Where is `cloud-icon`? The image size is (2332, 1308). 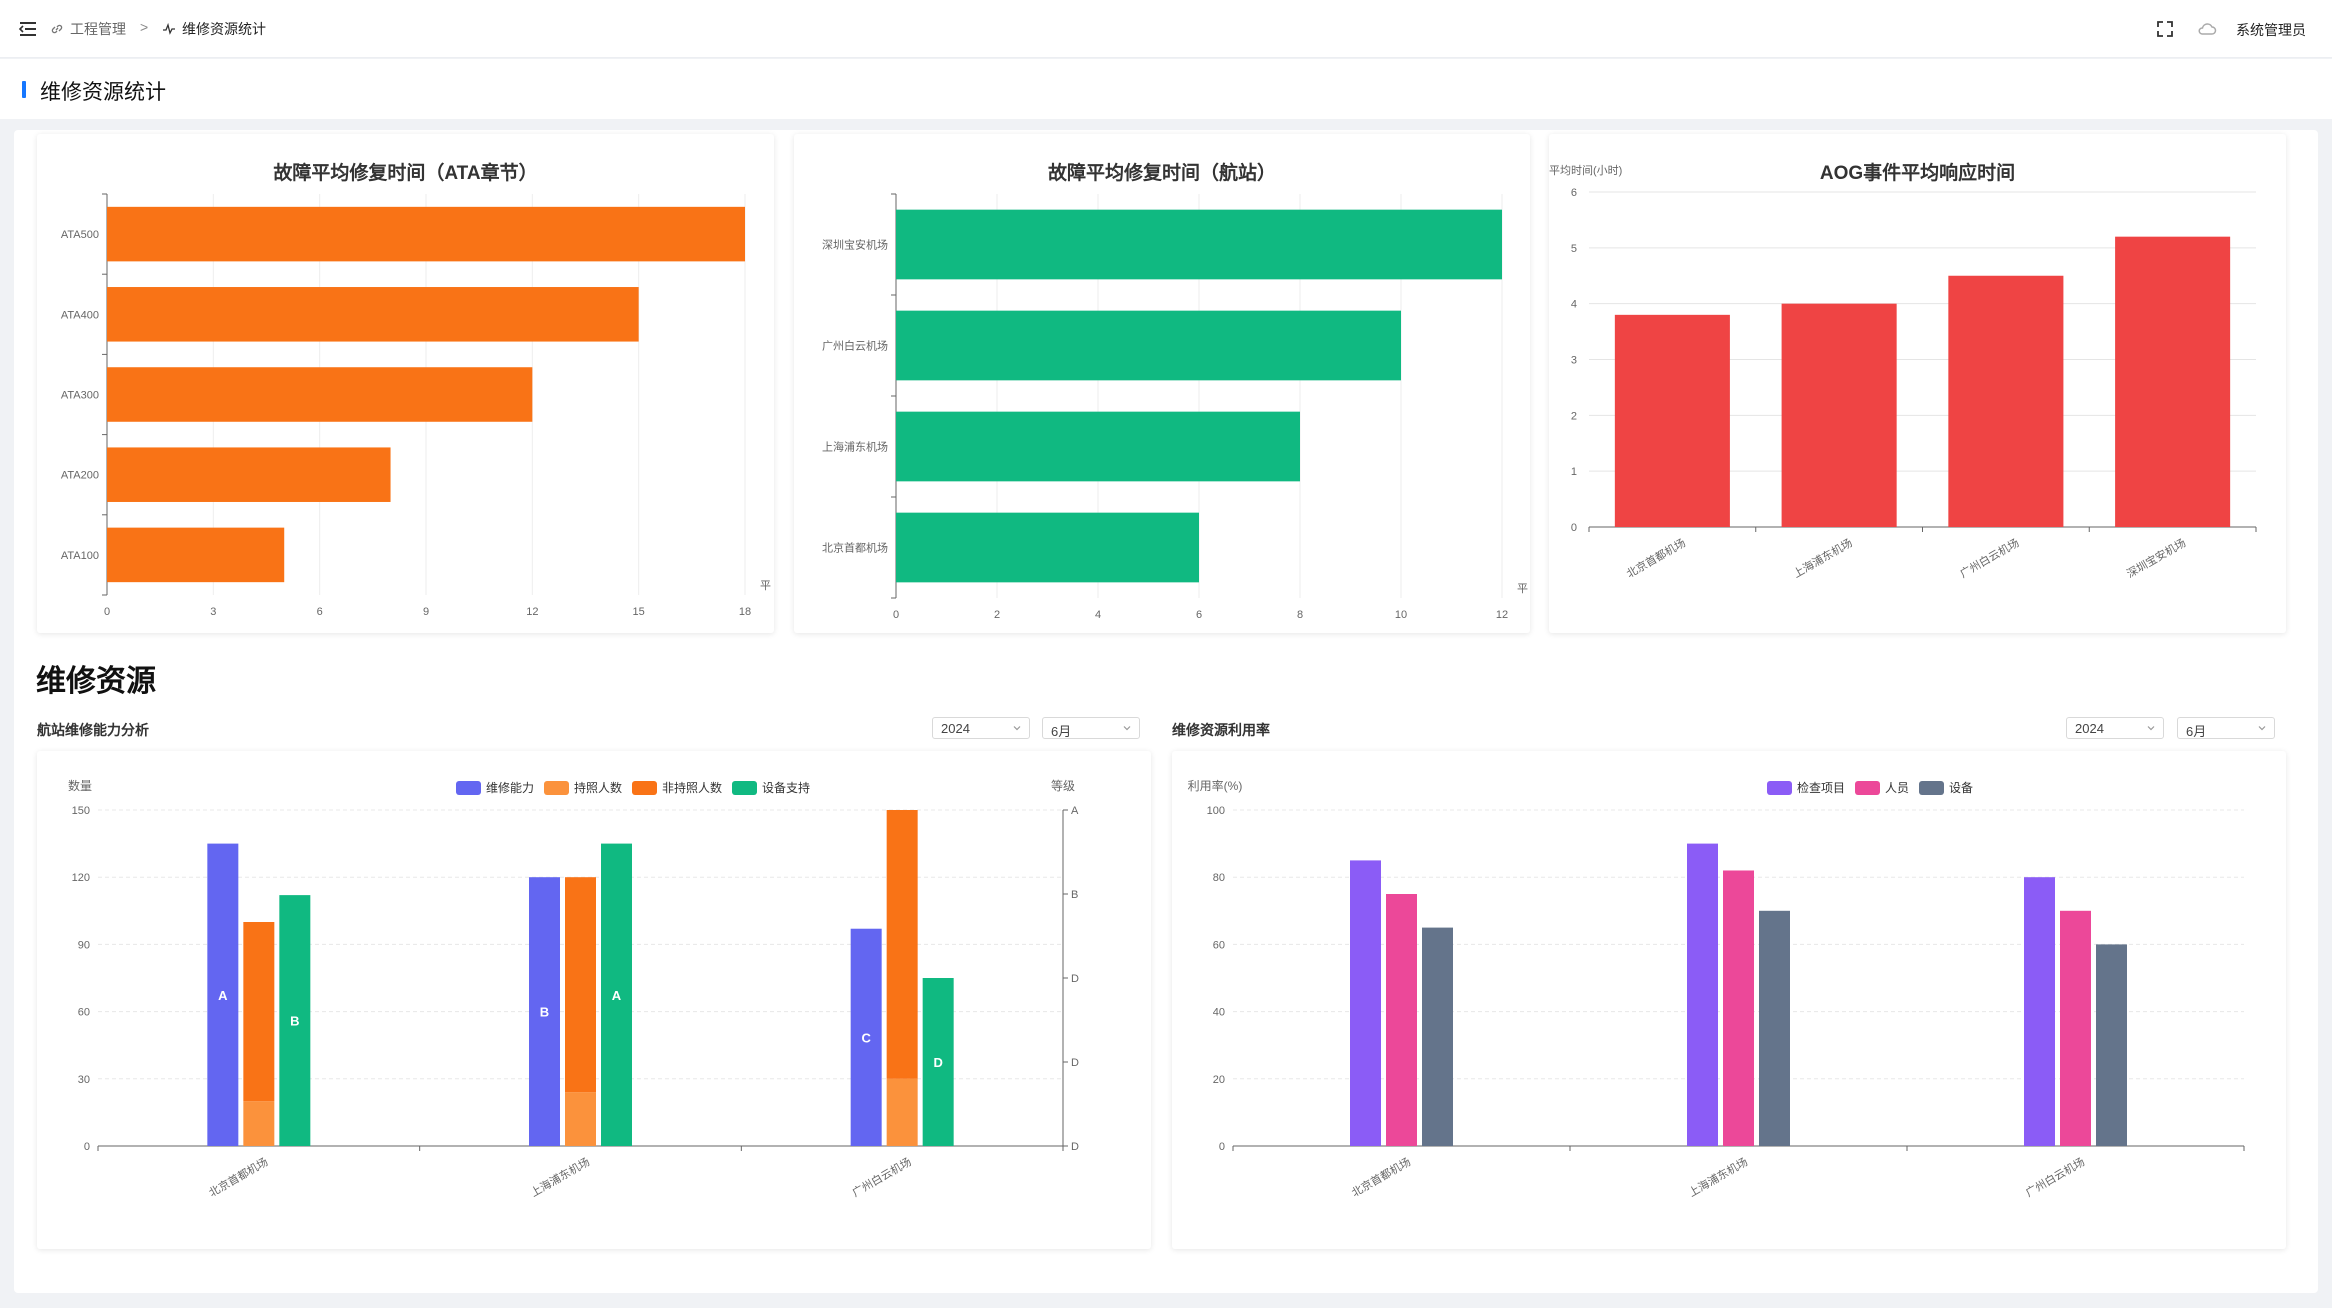 cloud-icon is located at coordinates (2207, 29).